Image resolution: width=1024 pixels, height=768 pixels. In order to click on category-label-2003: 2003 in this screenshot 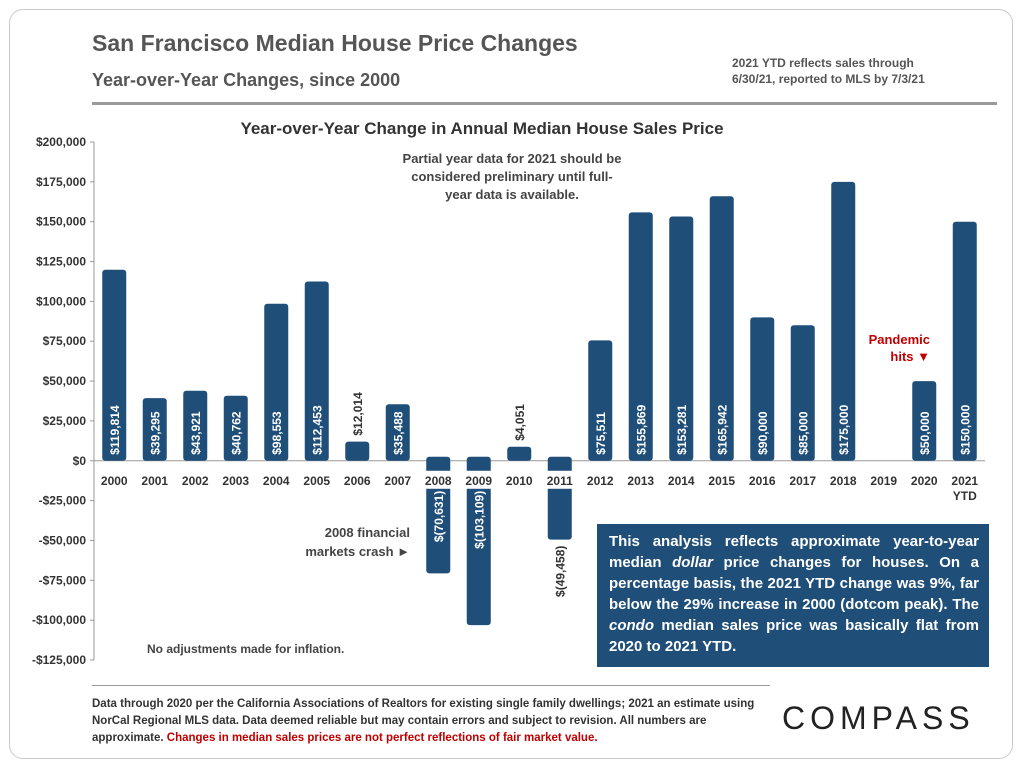, I will do `click(235, 481)`.